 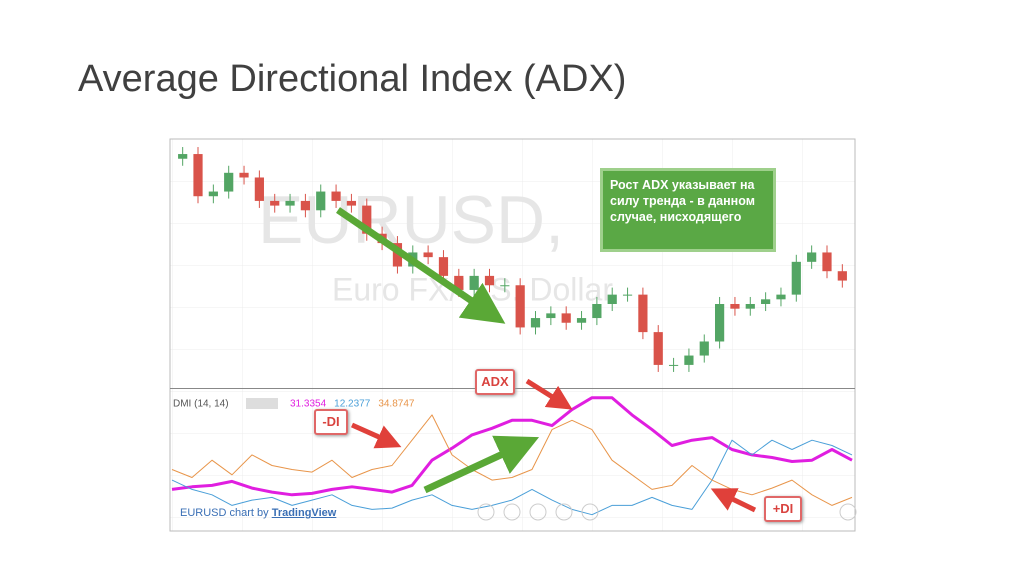 What do you see at coordinates (201, 404) in the screenshot?
I see `indicator-title: DMI (14, 14)` at bounding box center [201, 404].